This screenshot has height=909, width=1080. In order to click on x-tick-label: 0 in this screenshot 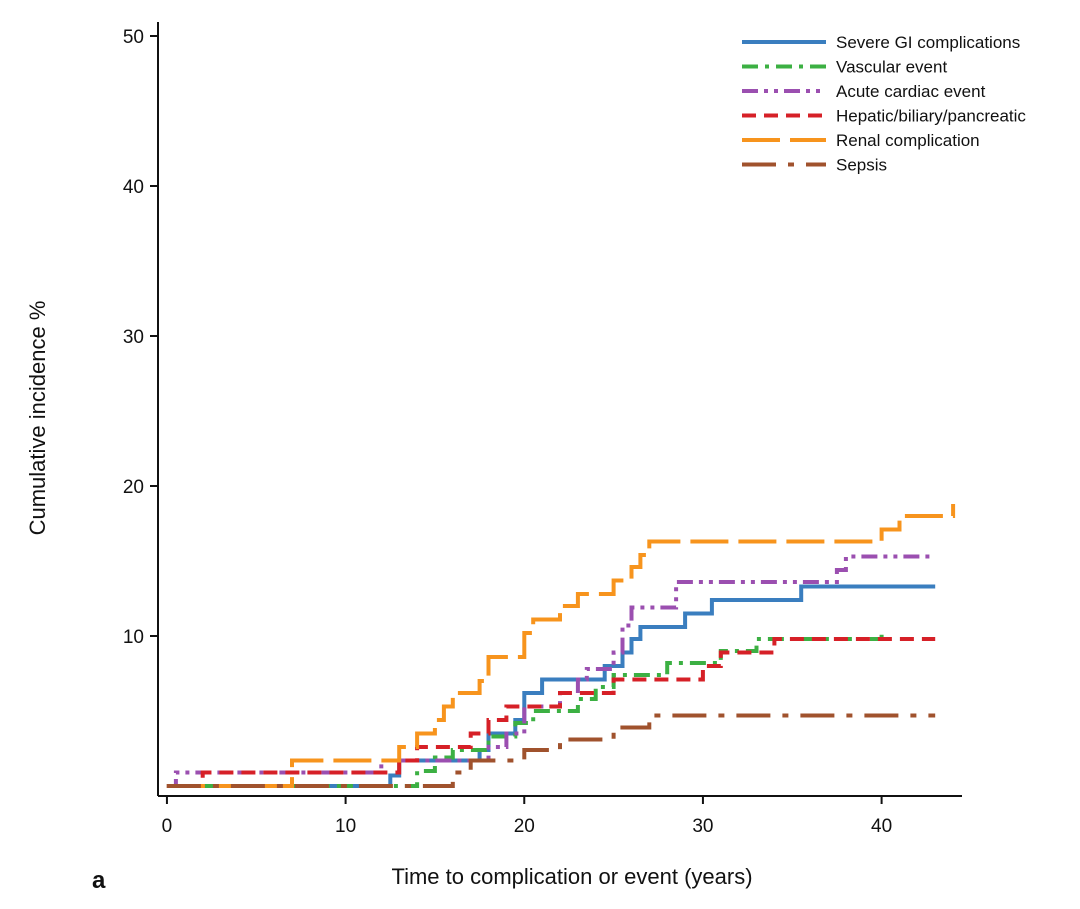, I will do `click(167, 826)`.